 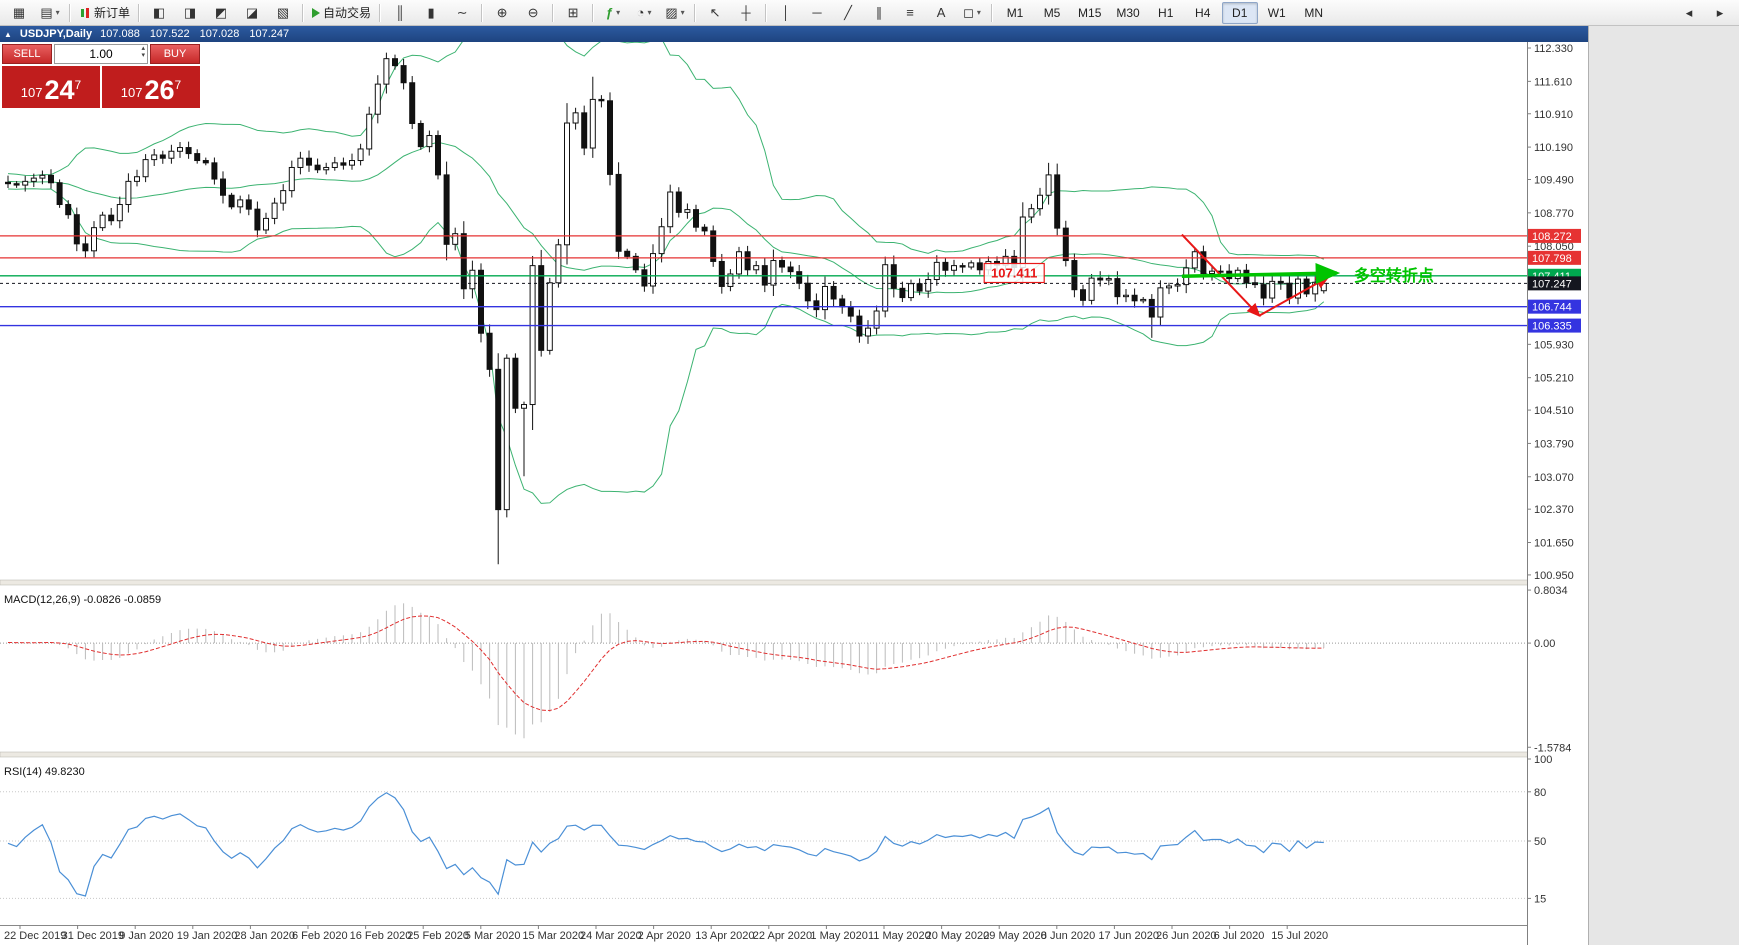 What do you see at coordinates (120, 34) in the screenshot?
I see `quote-open: 107.088` at bounding box center [120, 34].